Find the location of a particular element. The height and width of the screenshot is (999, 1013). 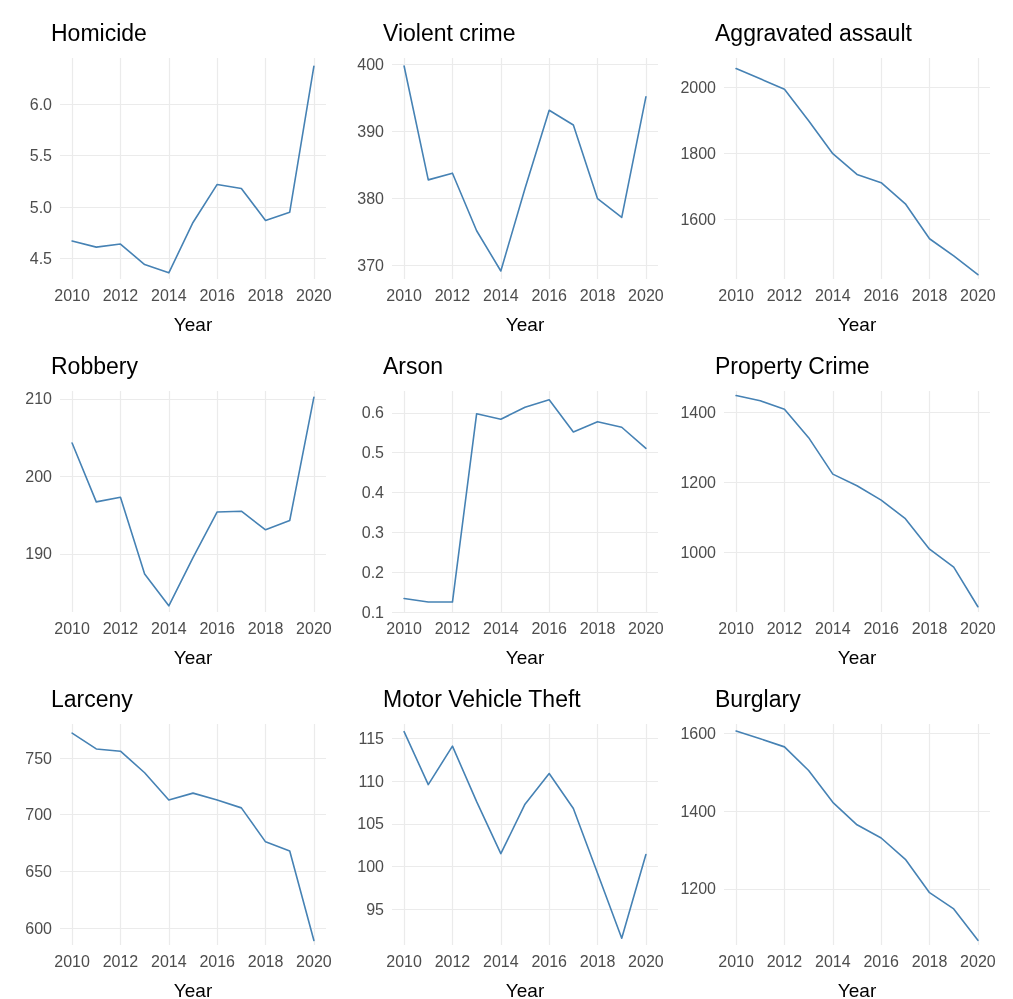

y-tick-label: 190 is located at coordinates (39, 554).